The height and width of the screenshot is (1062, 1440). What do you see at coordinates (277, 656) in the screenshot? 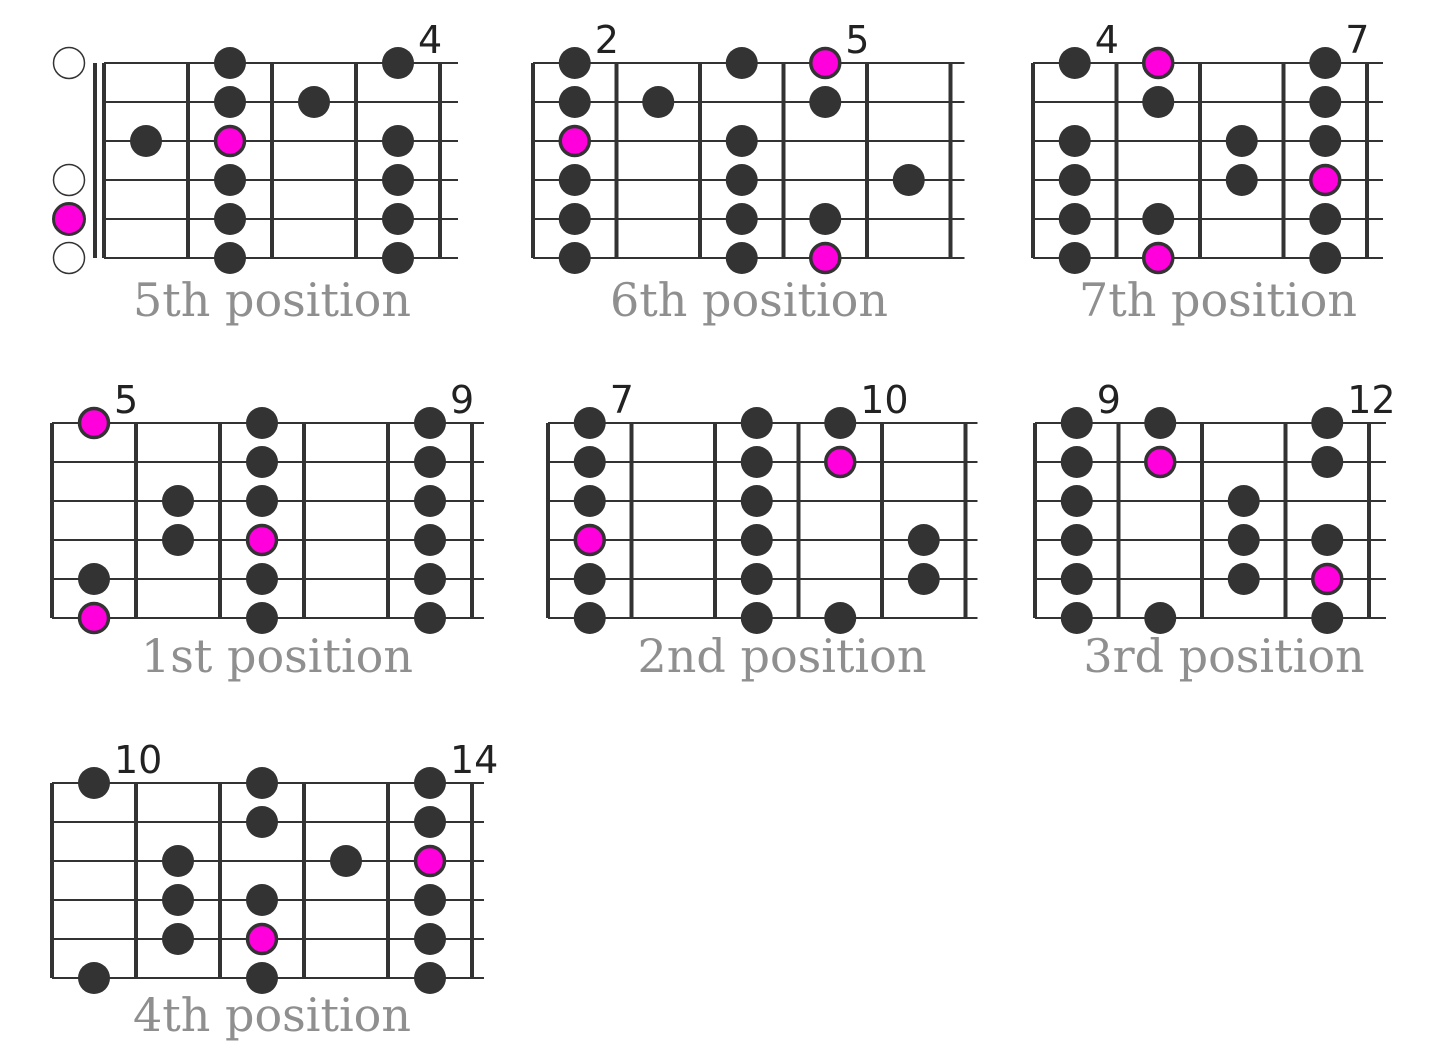
I see `position-label: 1st position` at bounding box center [277, 656].